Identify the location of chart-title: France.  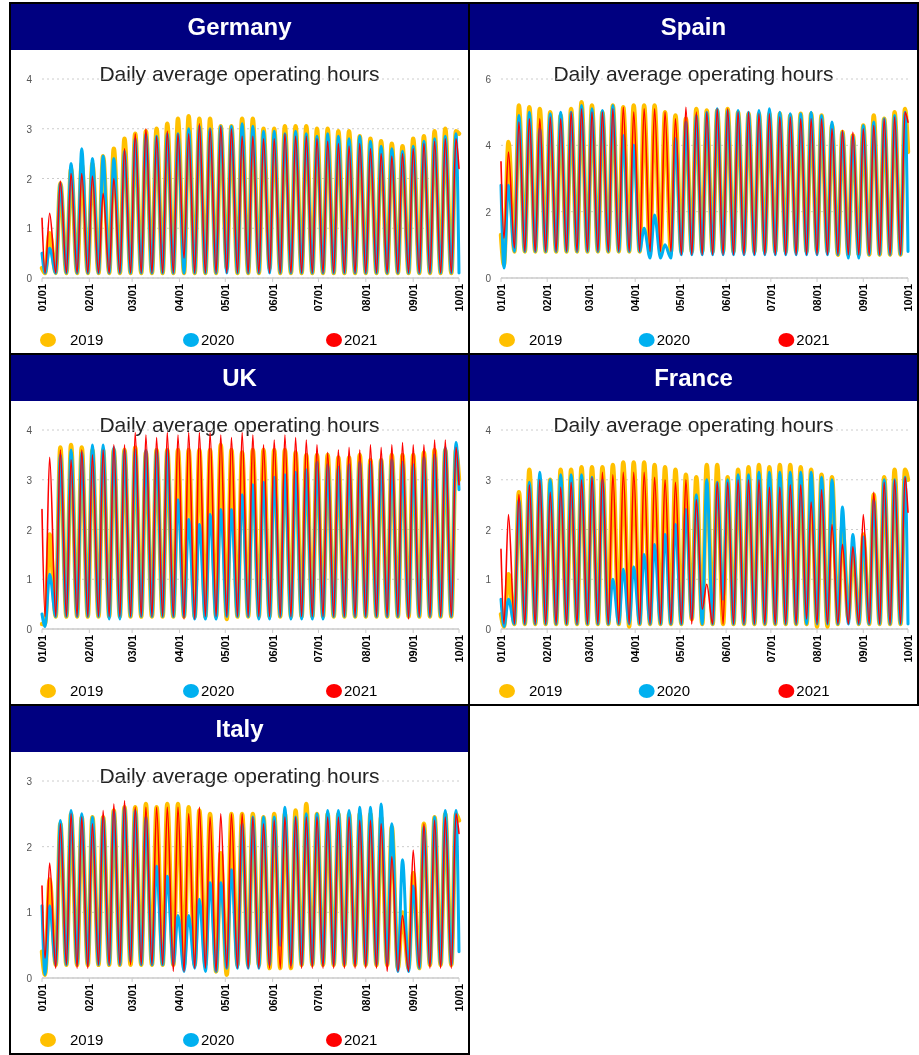
(693, 377).